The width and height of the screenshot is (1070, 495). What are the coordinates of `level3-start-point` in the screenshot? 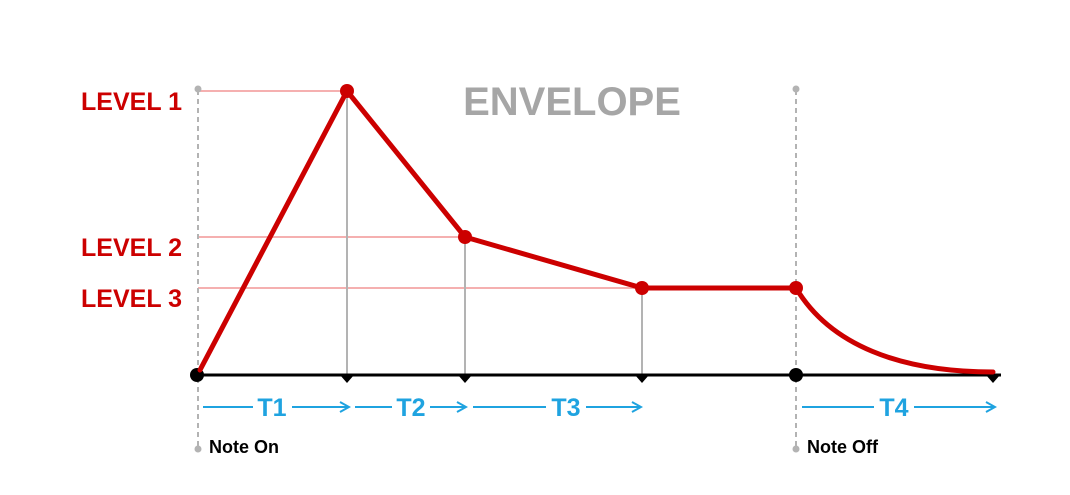 It's located at (642, 288).